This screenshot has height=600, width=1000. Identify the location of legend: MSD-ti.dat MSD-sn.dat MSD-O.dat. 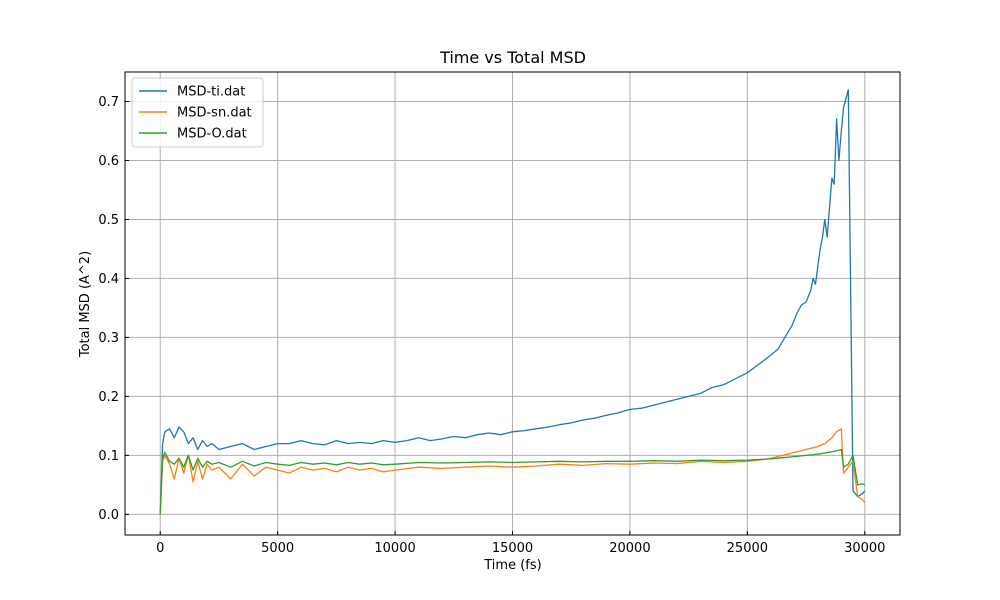
(197, 112).